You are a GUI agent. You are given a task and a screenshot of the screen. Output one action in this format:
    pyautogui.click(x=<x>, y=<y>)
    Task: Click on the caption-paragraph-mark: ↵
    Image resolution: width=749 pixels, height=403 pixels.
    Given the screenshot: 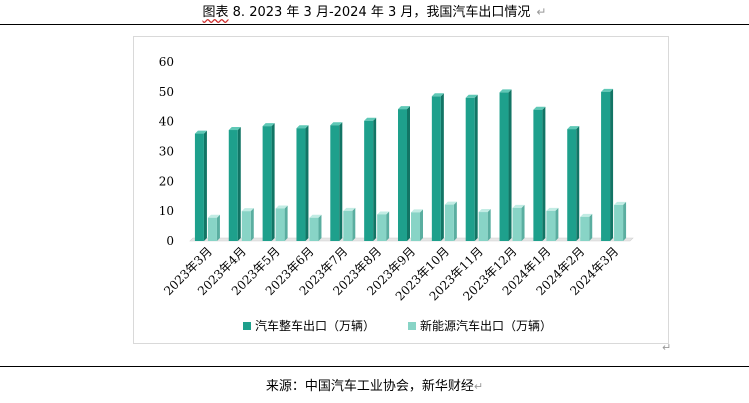 What is the action you would take?
    pyautogui.click(x=541, y=12)
    